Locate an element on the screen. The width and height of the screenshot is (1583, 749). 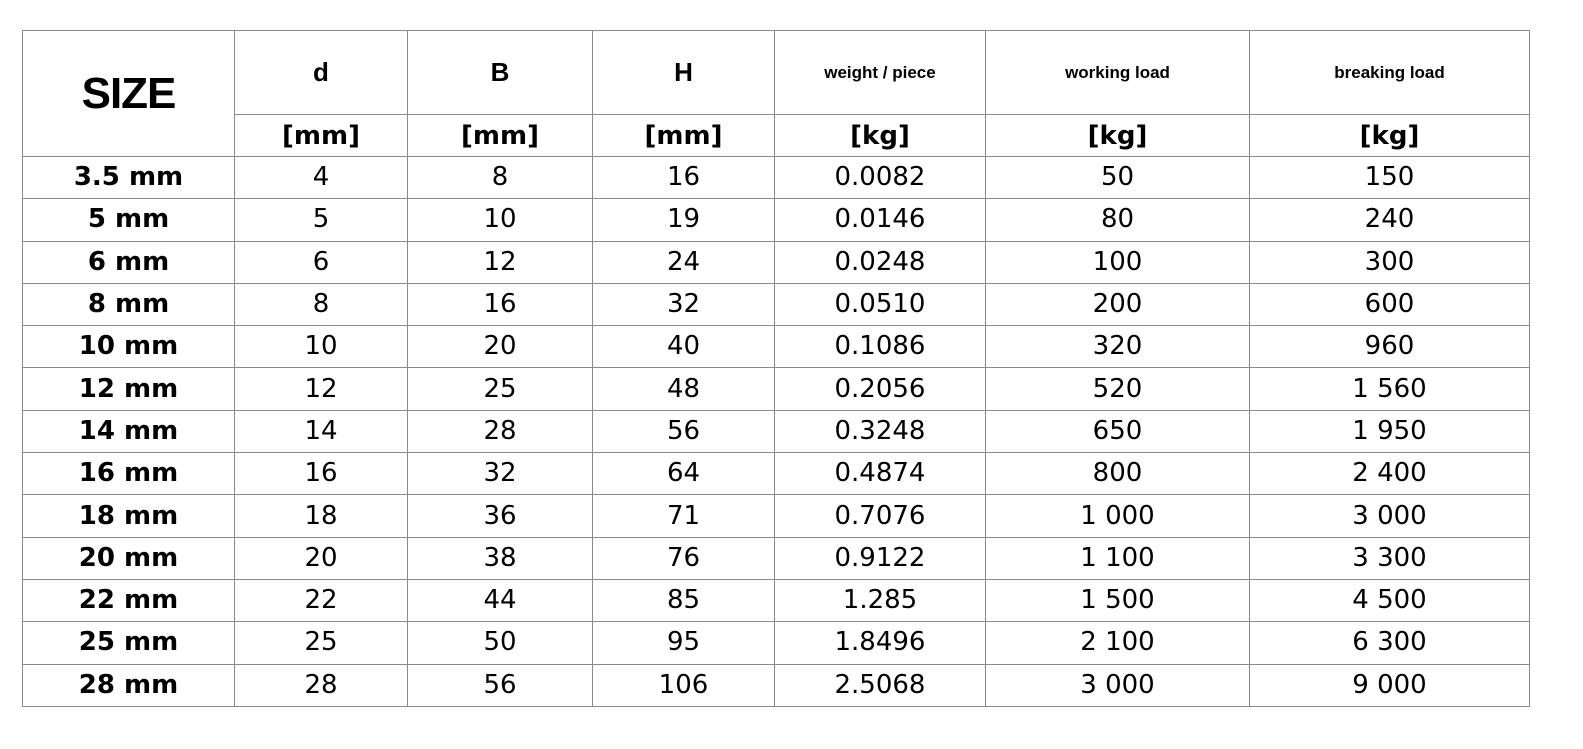
data-row: 5 mm 5 10 19 0.0146 80 240 is located at coordinates (776, 220).